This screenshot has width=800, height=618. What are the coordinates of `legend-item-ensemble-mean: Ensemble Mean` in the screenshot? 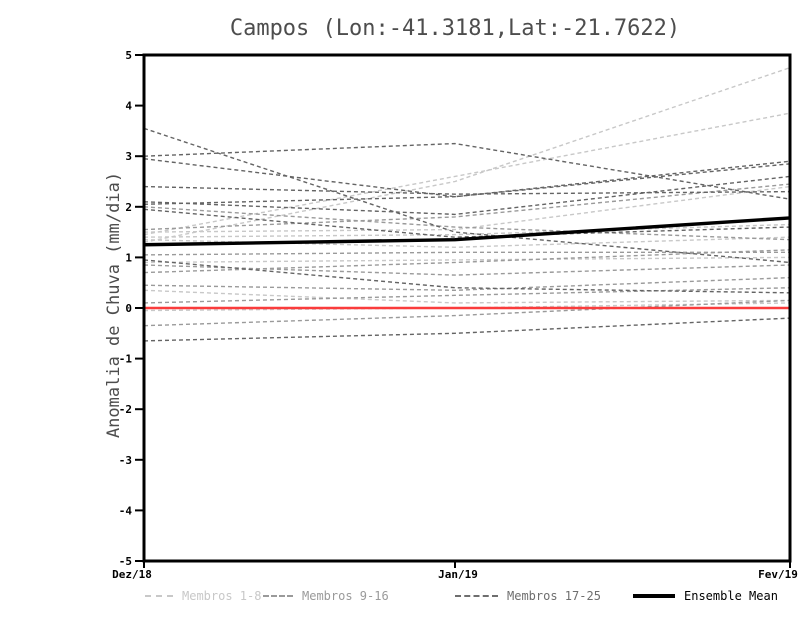 It's located at (705, 596).